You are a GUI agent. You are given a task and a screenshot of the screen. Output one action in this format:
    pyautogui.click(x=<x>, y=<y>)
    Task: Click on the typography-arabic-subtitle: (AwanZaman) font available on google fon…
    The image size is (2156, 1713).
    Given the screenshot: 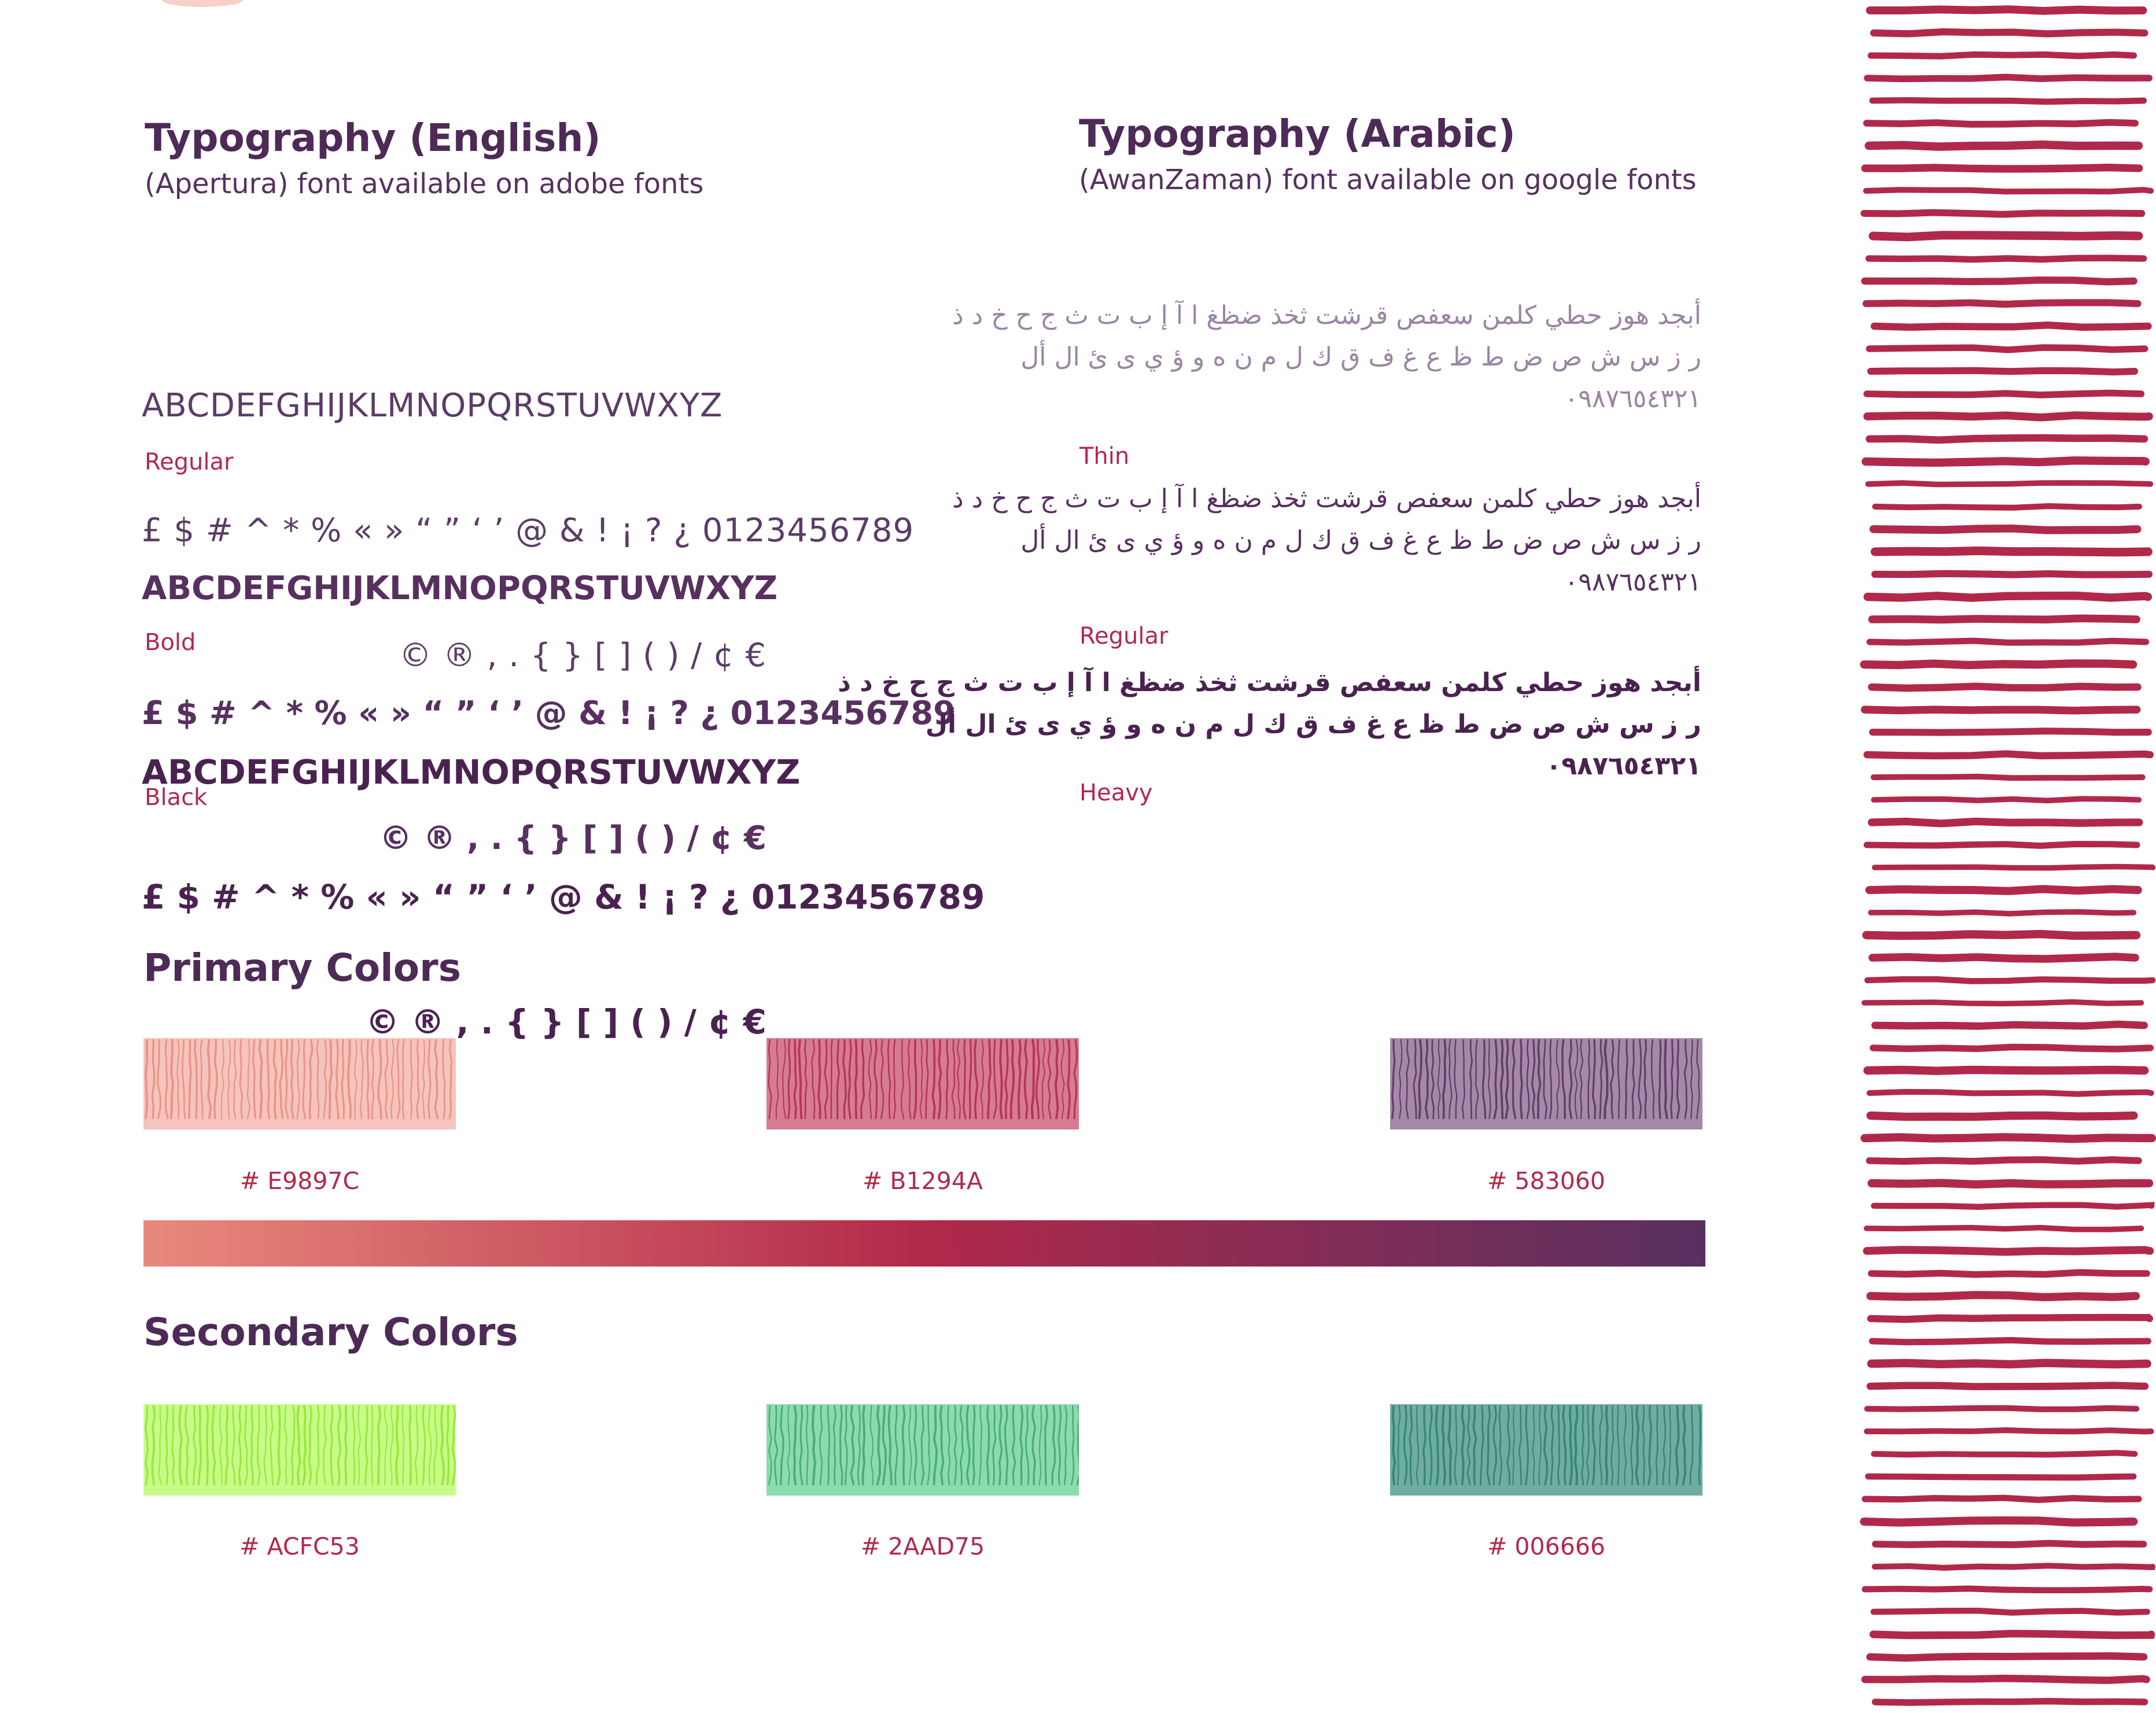 What is the action you would take?
    pyautogui.click(x=1388, y=180)
    